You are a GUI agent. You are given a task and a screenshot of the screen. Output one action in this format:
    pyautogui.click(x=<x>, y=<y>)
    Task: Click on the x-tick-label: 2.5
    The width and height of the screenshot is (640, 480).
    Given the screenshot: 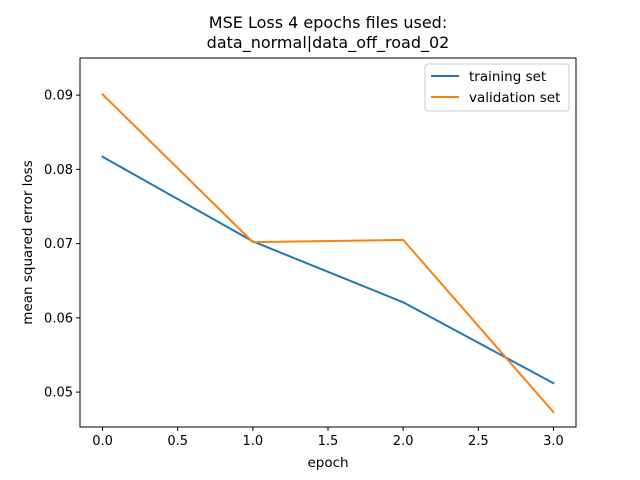 What is the action you would take?
    pyautogui.click(x=478, y=441)
    